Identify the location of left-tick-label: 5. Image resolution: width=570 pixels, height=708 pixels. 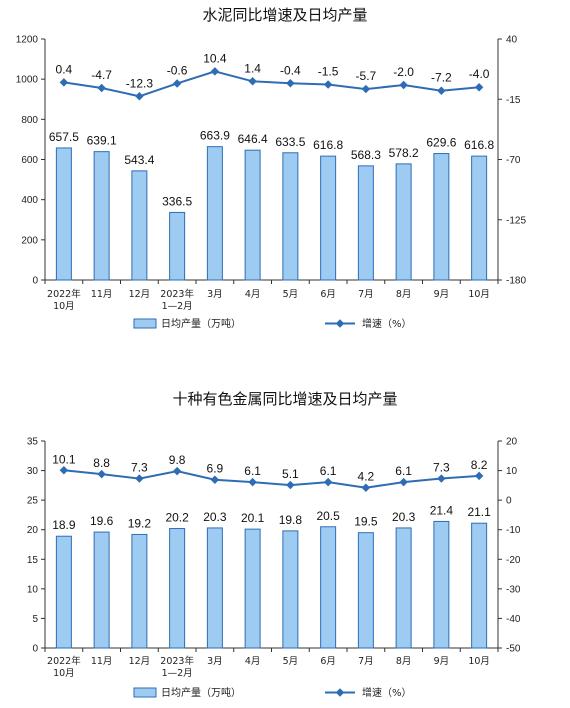
(35, 619).